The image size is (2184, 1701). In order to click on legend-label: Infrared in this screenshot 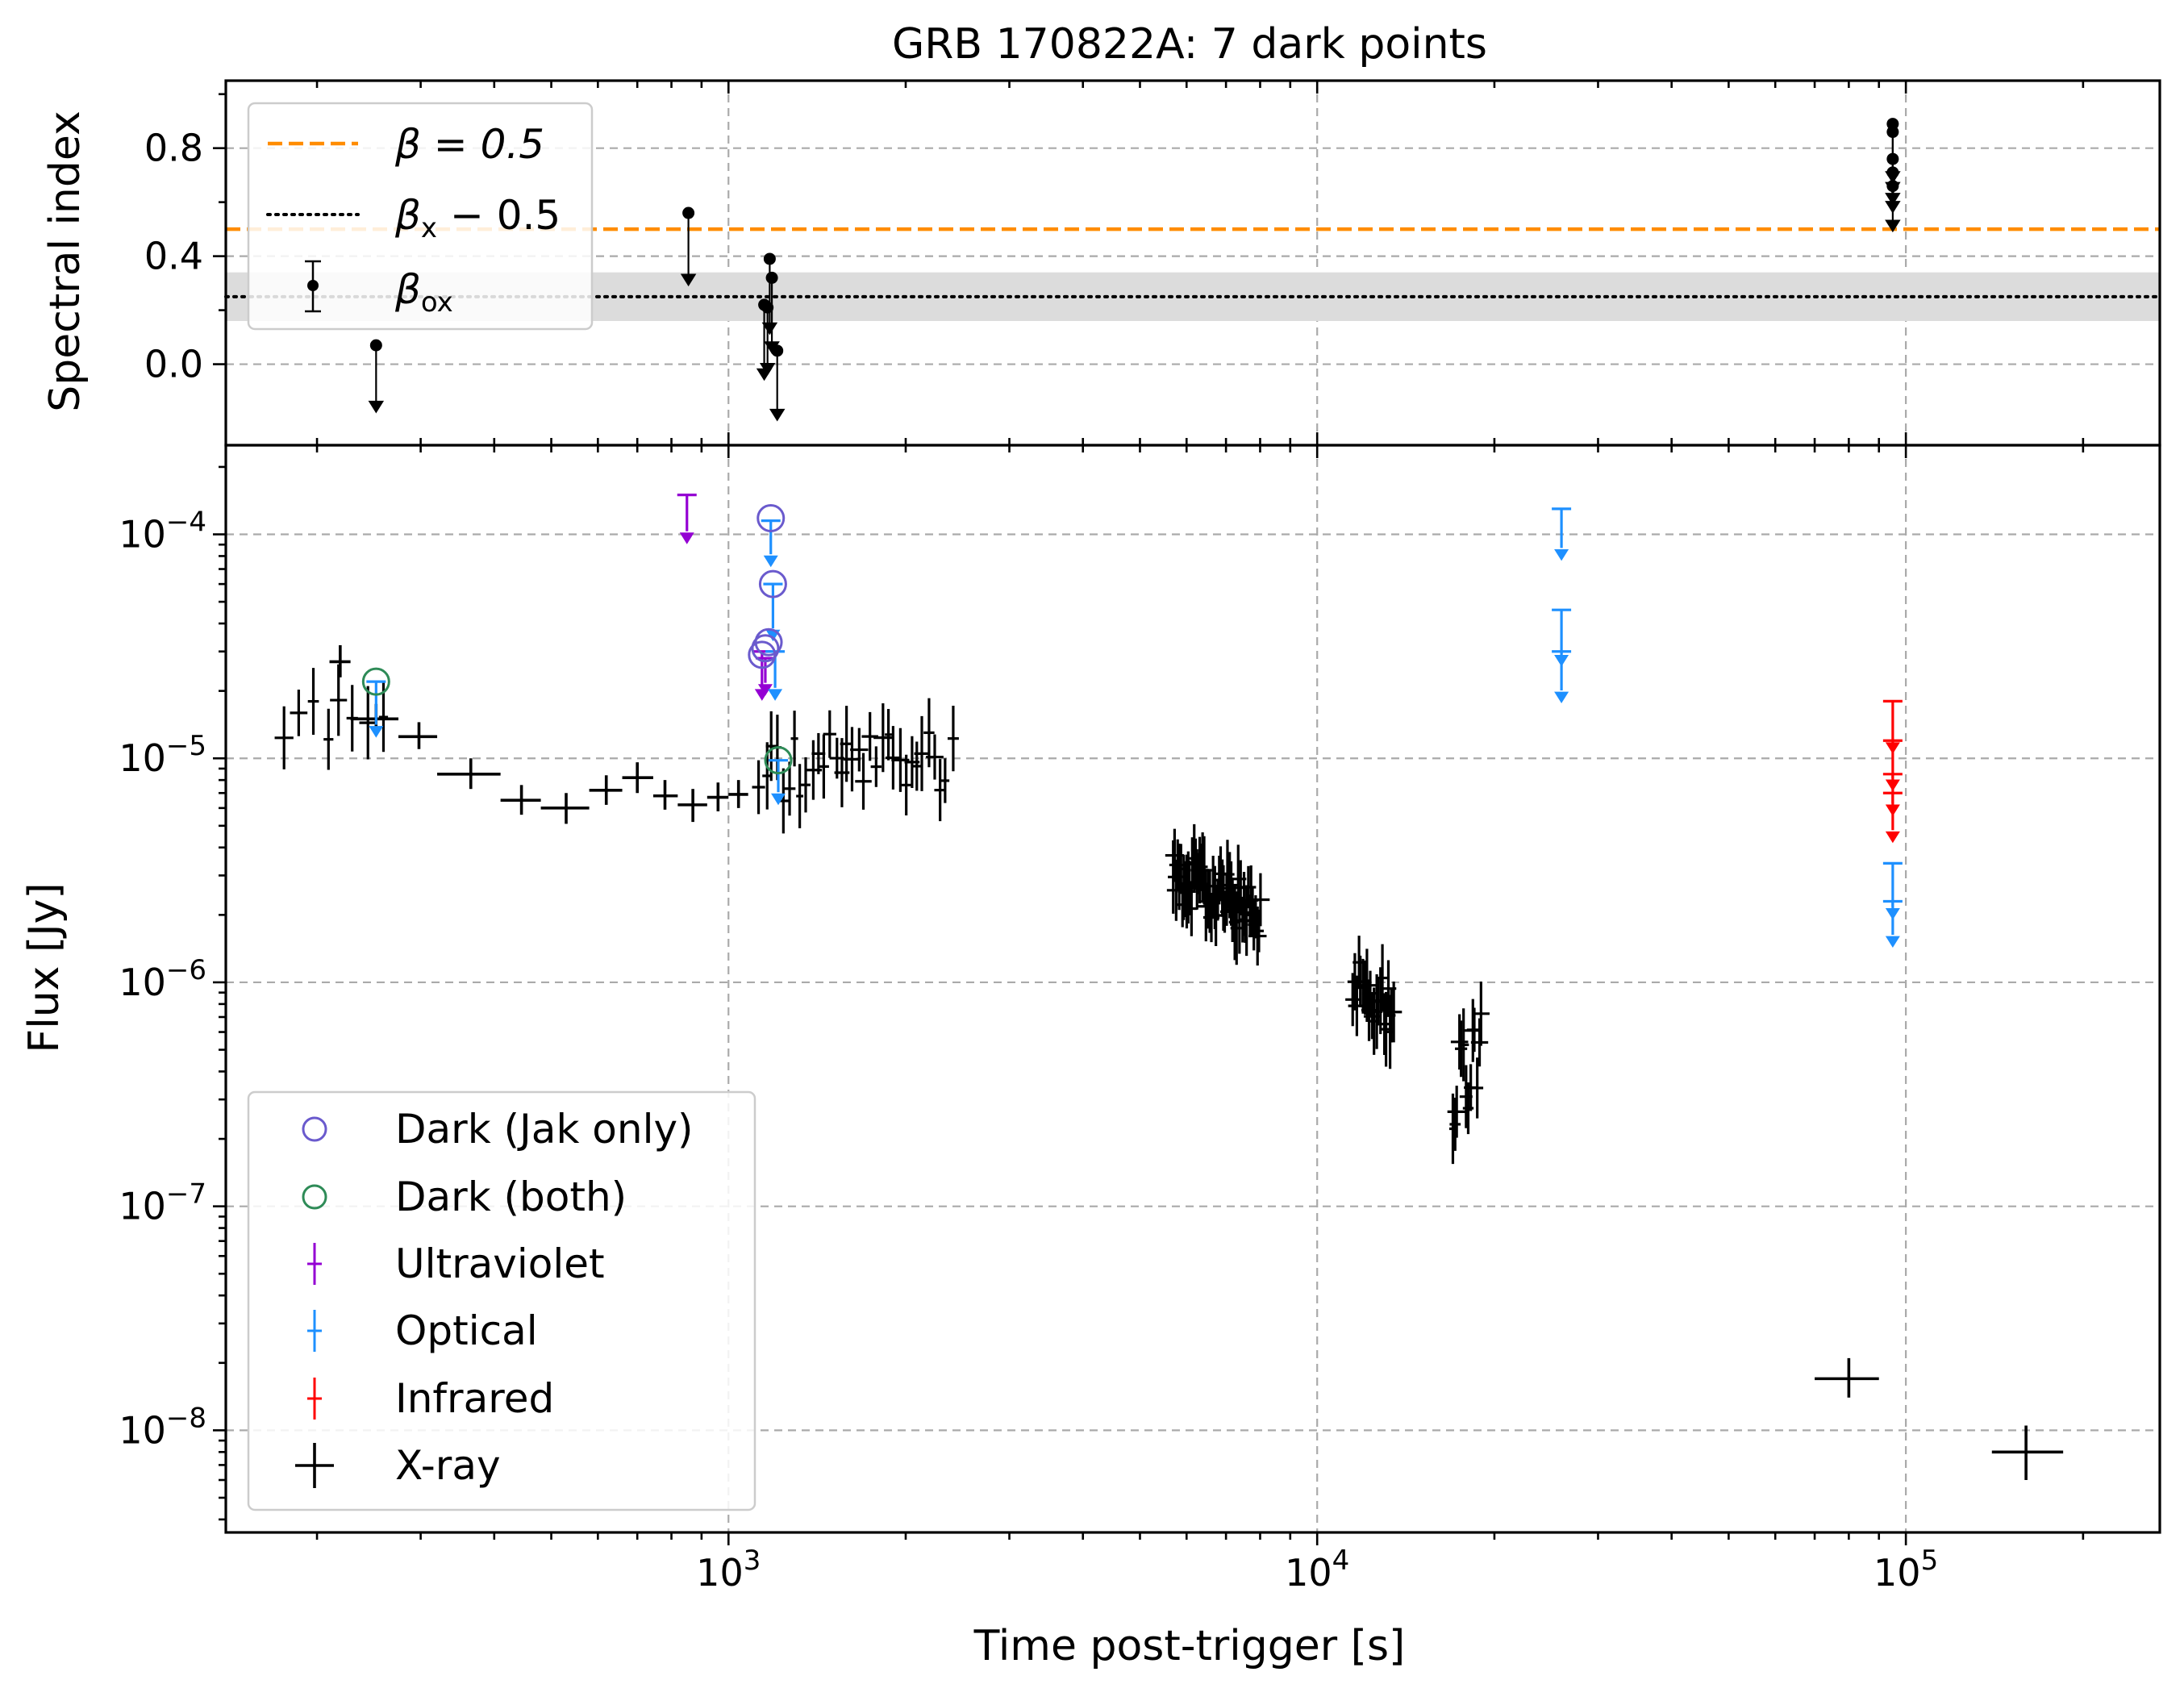, I will do `click(474, 1398)`.